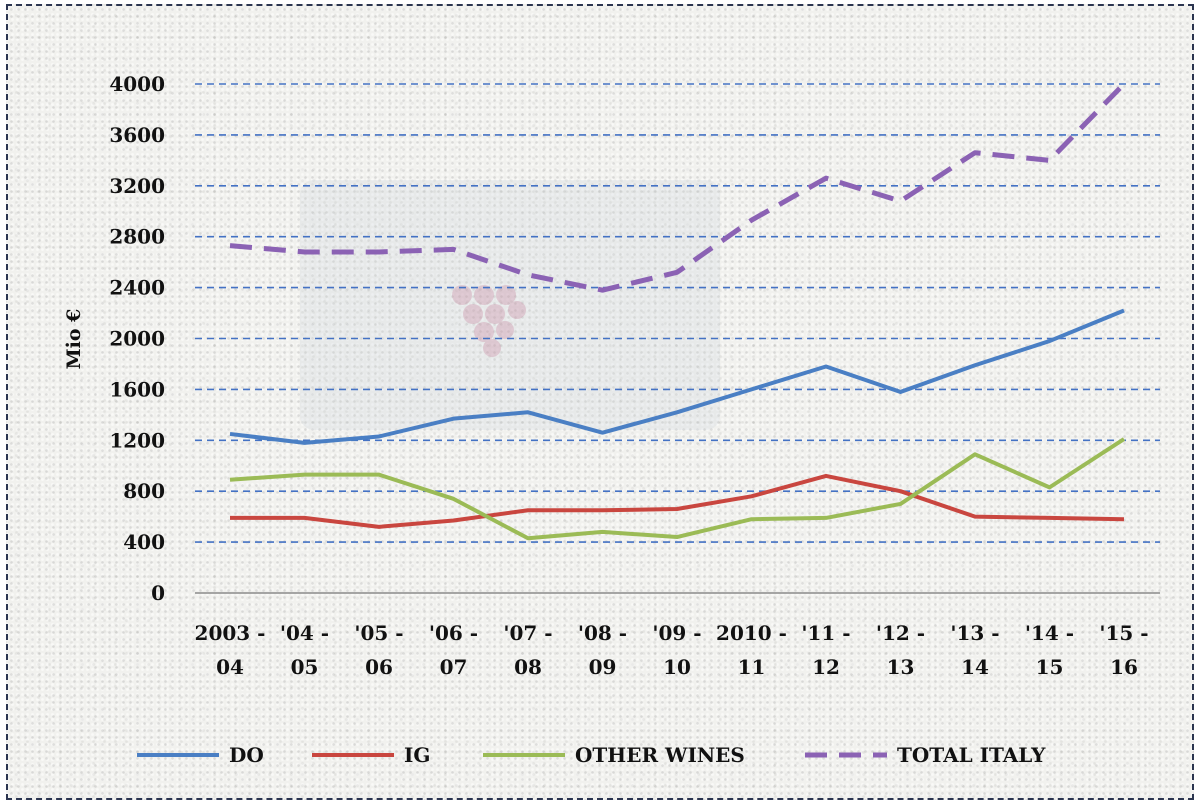  I want to click on x-tick-label: '05 -, so click(378, 633).